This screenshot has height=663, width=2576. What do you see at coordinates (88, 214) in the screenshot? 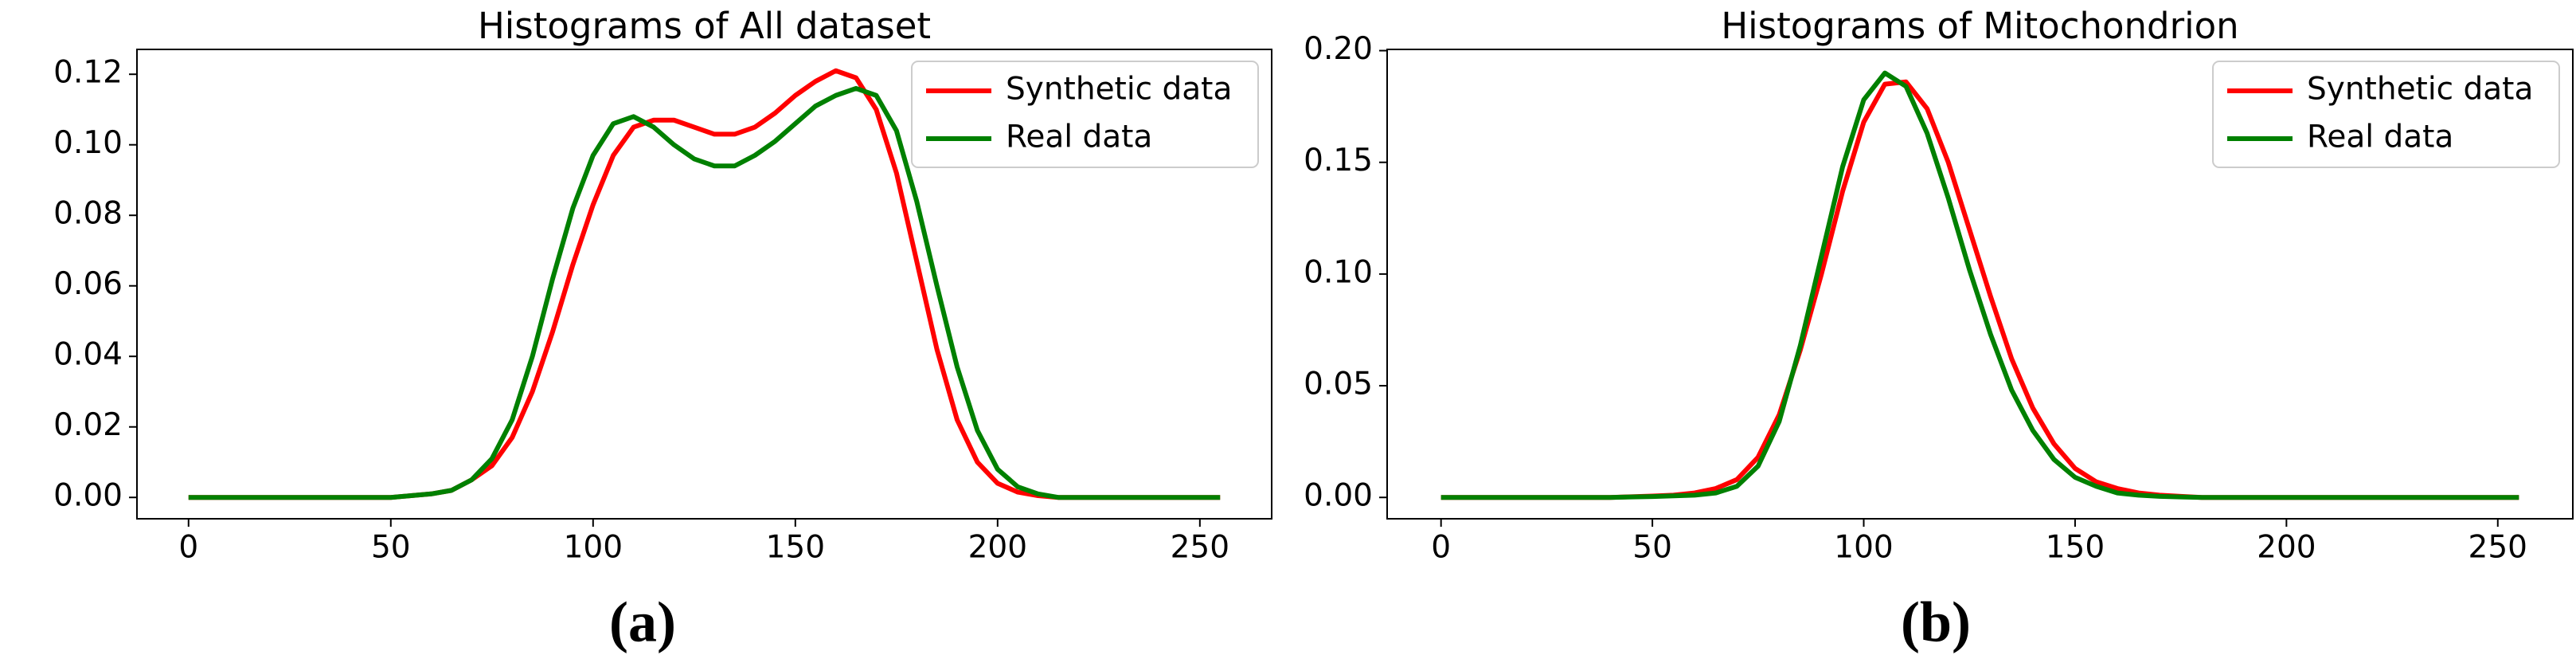
I see `y-tick-label: 0.08` at bounding box center [88, 214].